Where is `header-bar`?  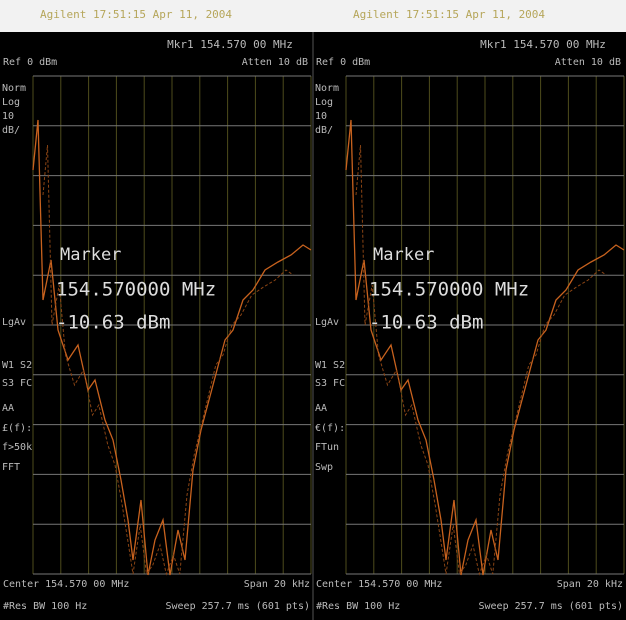
header-bar is located at coordinates (313, 16).